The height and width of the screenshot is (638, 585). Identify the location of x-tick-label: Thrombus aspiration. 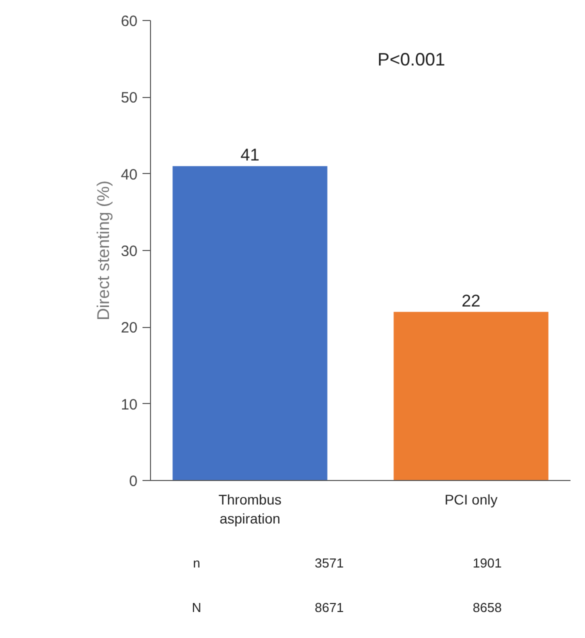
(250, 509).